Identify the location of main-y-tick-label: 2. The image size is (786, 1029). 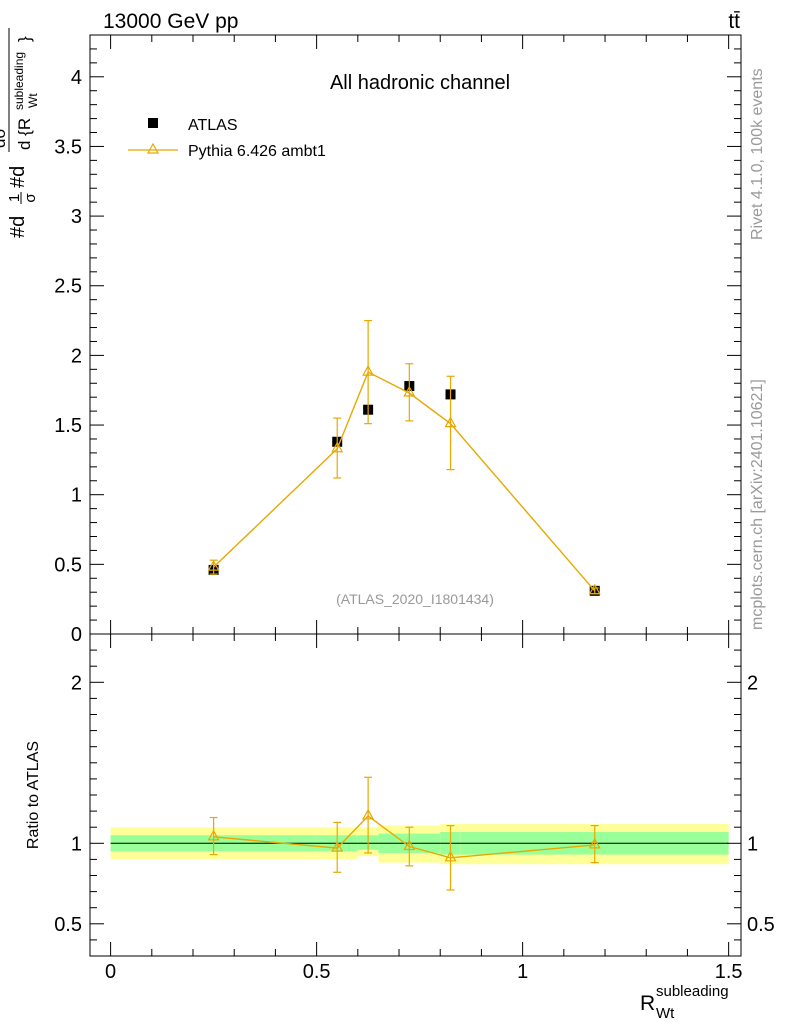
(76, 356).